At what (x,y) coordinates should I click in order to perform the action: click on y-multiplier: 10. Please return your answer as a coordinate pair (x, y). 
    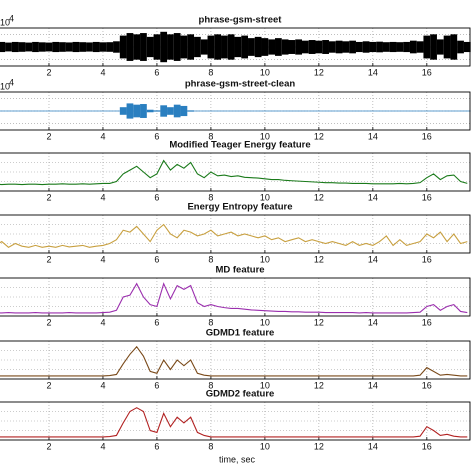
    Looking at the image, I should click on (5, 86).